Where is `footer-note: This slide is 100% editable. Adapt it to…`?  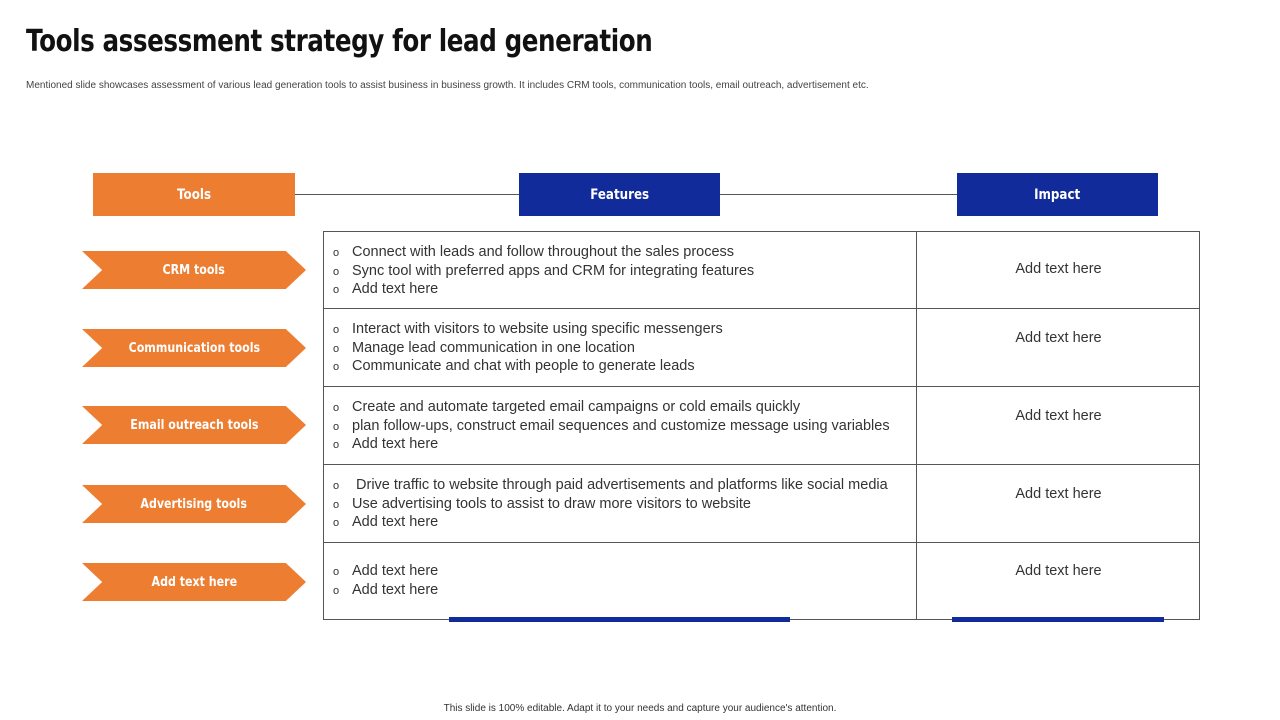
footer-note: This slide is 100% editable. Adapt it to… is located at coordinates (640, 708).